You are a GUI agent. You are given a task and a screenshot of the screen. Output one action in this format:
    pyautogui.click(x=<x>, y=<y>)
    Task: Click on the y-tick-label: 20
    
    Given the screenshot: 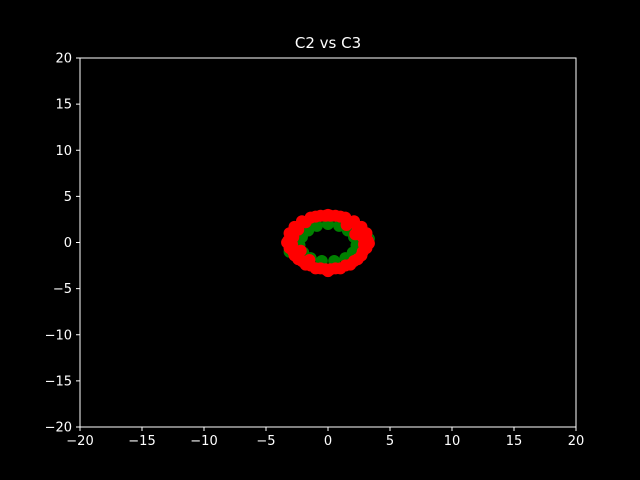 What is the action you would take?
    pyautogui.click(x=63, y=59)
    